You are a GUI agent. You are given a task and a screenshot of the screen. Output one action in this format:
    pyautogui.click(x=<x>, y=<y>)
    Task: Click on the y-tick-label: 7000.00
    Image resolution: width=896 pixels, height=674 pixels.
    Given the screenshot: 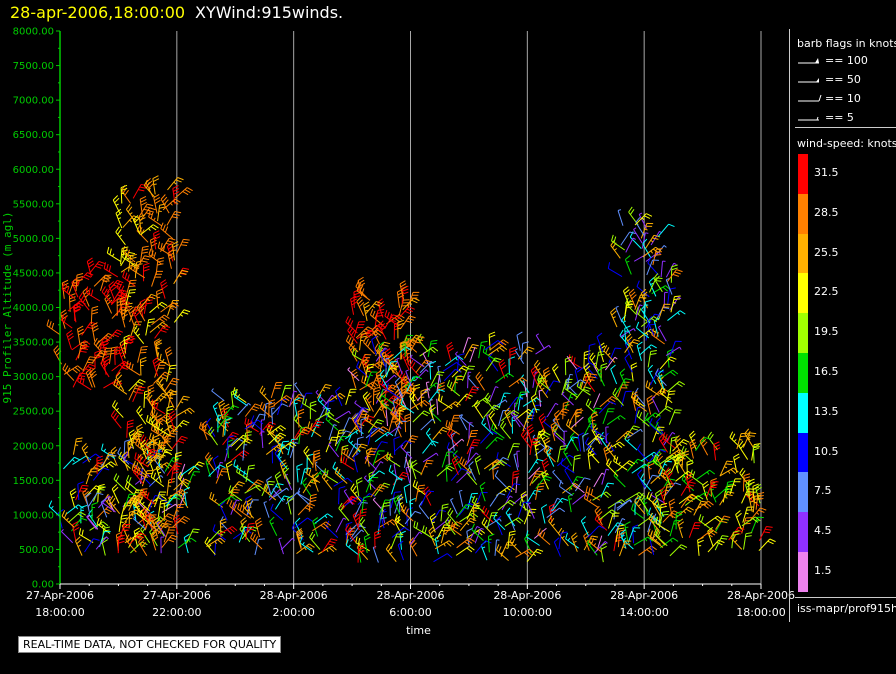 What is the action you would take?
    pyautogui.click(x=33, y=101)
    